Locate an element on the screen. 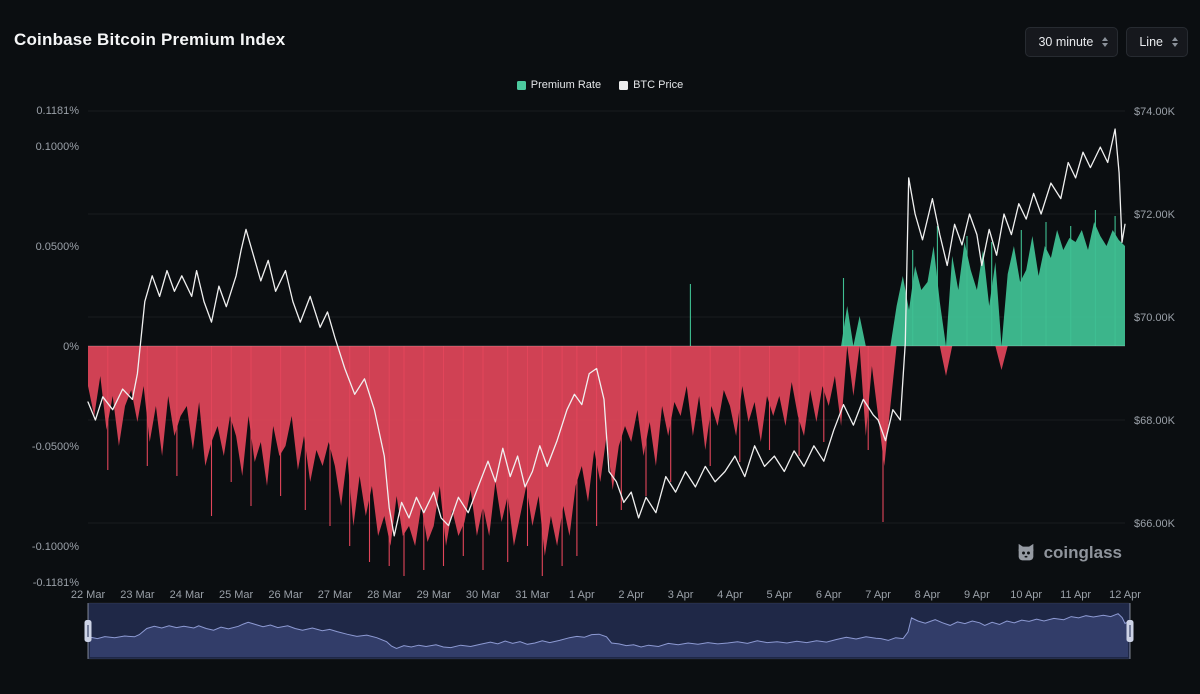  chart-controls: 30 minute Line is located at coordinates (1106, 42).